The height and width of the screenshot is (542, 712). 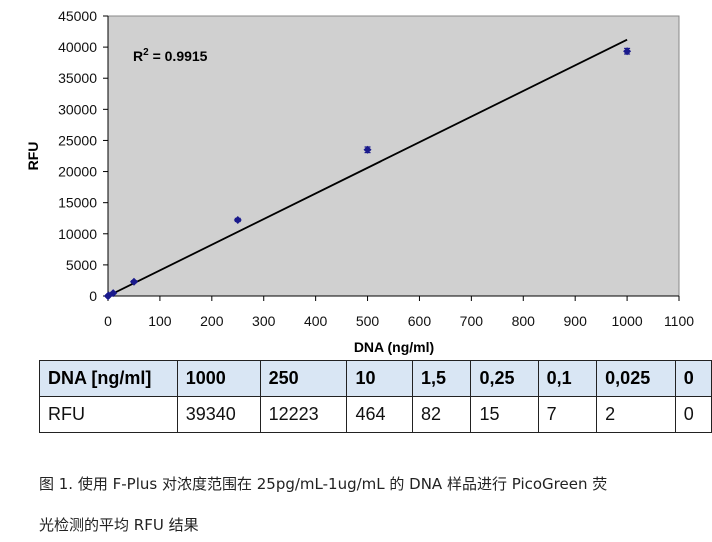 I want to click on y-tick-label: 30000, so click(x=77, y=109).